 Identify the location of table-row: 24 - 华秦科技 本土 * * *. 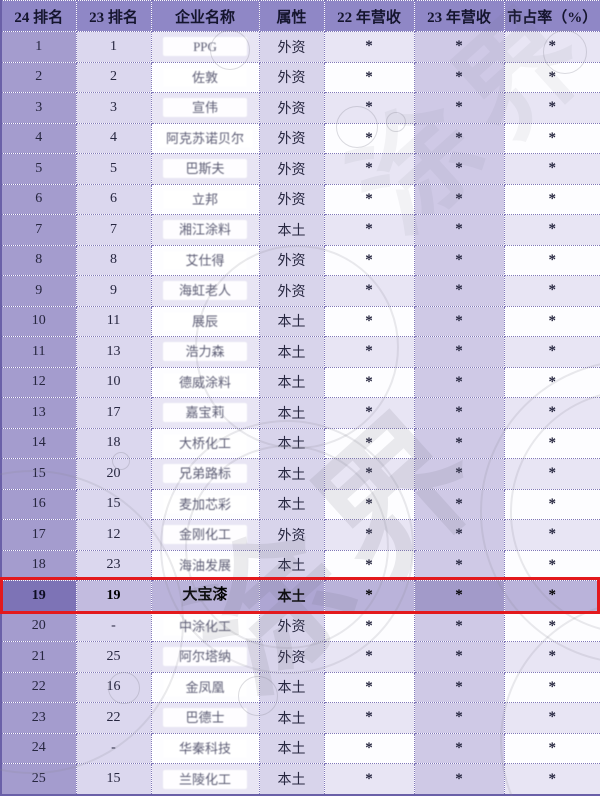
(300, 748).